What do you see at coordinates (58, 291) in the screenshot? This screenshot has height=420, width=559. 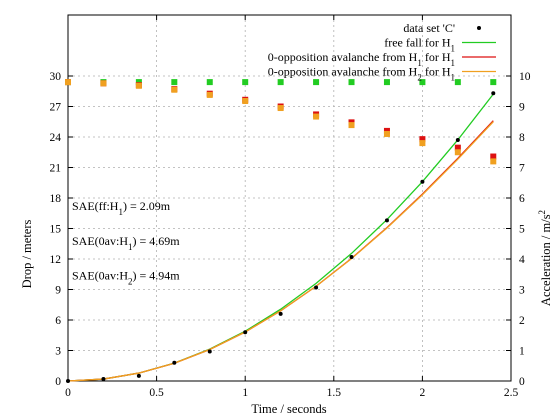 I see `y-left-tick-label: 9` at bounding box center [58, 291].